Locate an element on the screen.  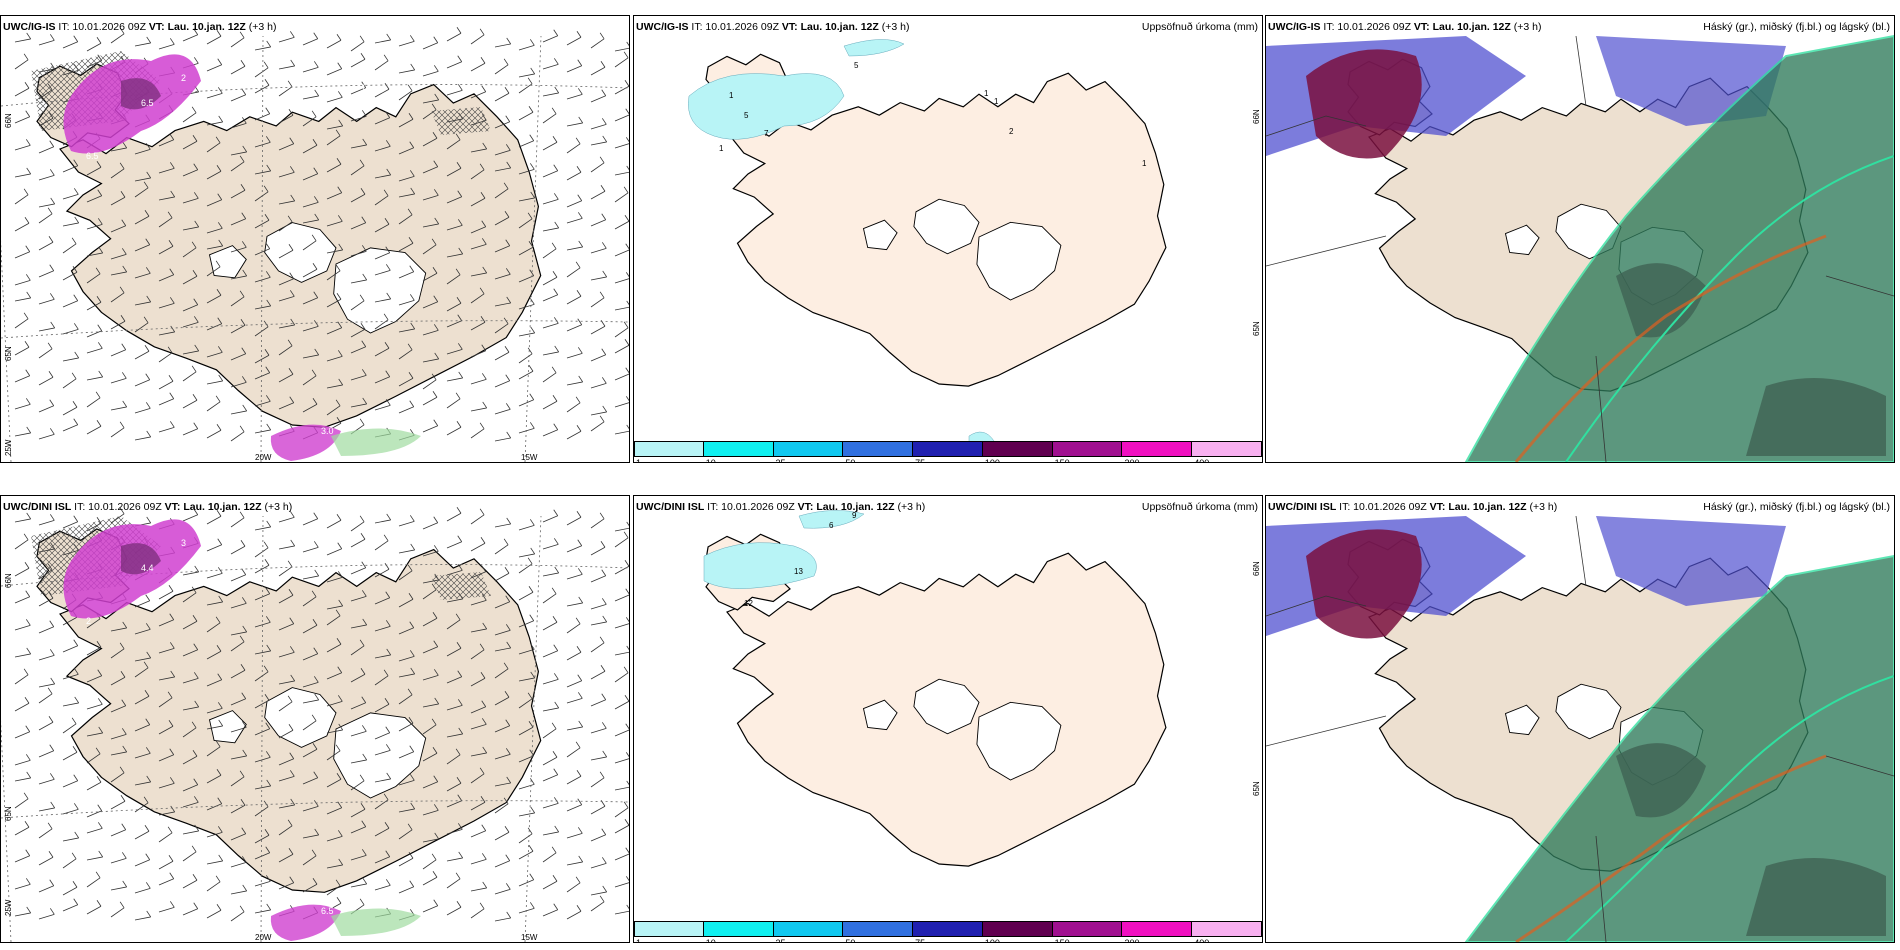
wind-contour-label: 3 is located at coordinates (183, 543).